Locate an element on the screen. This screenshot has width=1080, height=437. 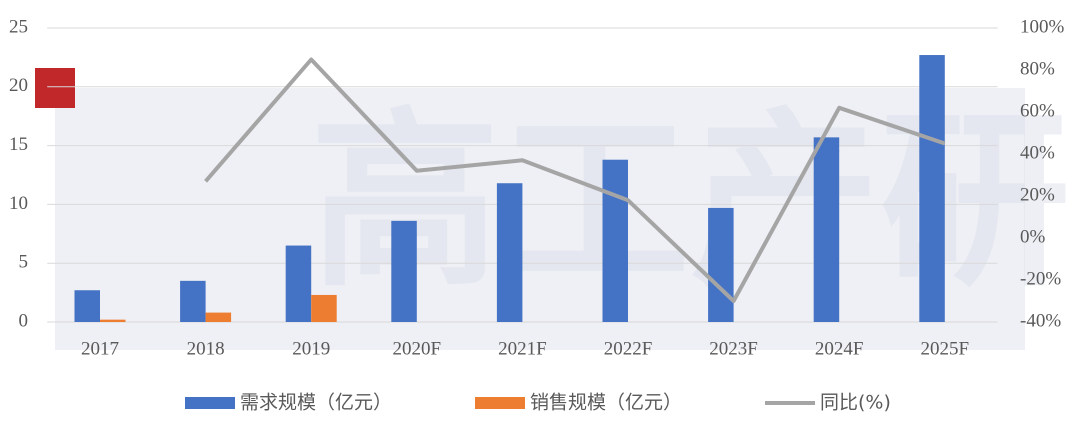
y-tick-label: 25 is located at coordinates (18, 26).